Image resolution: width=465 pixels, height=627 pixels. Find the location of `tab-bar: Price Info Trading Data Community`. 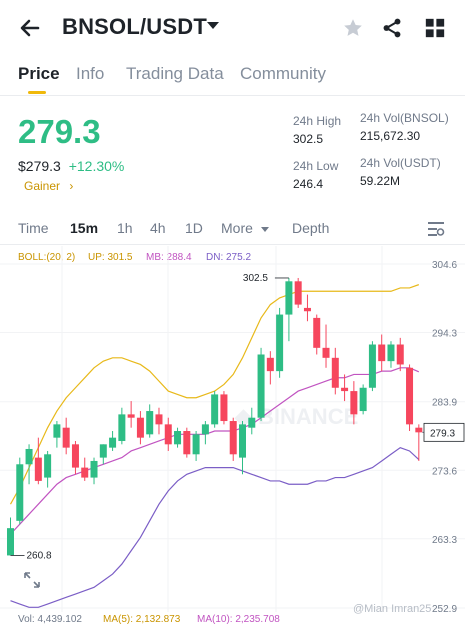

tab-bar: Price Info Trading Data Community is located at coordinates (232, 76).